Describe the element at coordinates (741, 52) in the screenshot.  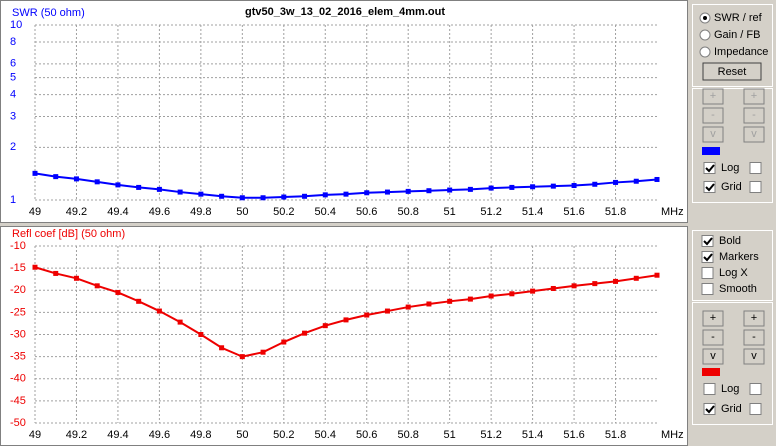
I see `radio-label: Impedance` at that location.